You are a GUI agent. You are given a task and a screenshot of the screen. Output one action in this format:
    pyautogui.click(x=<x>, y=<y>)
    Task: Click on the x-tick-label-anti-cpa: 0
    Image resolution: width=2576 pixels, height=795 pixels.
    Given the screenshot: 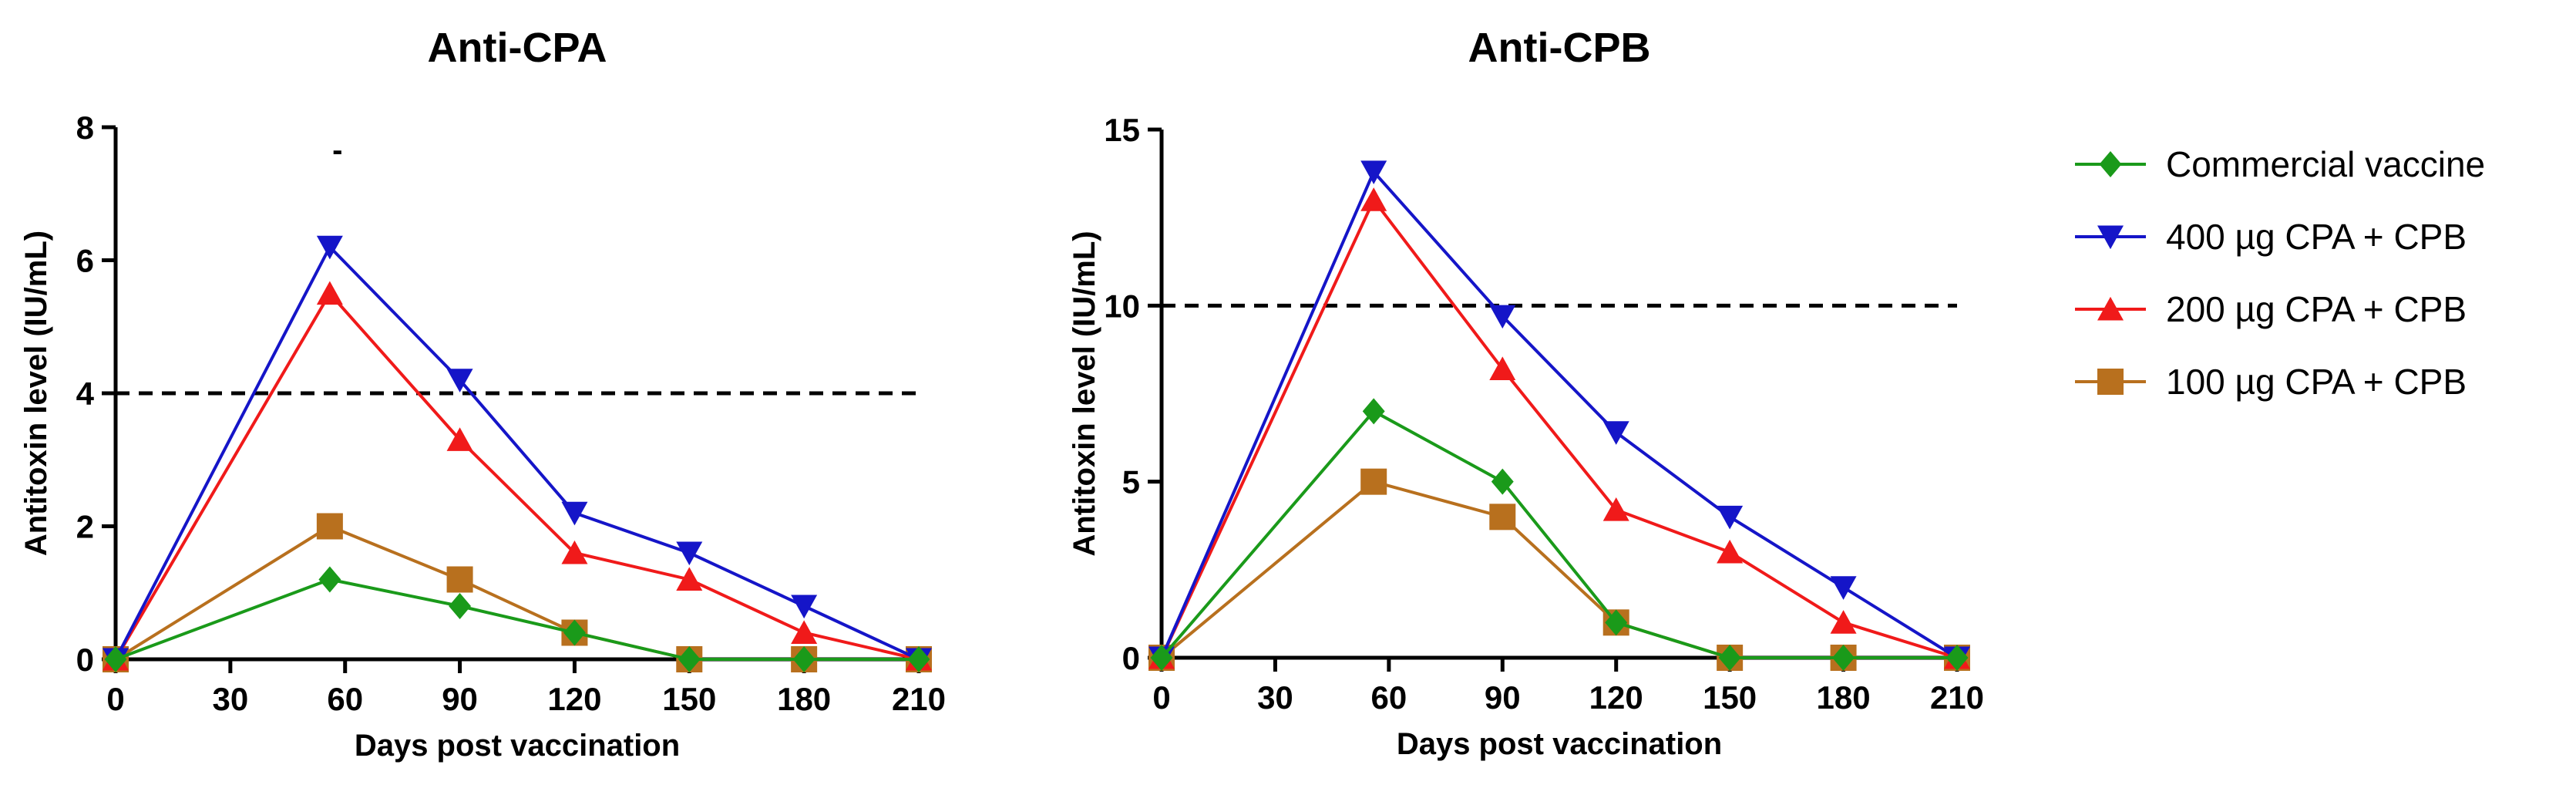 What is the action you would take?
    pyautogui.click(x=115, y=699)
    